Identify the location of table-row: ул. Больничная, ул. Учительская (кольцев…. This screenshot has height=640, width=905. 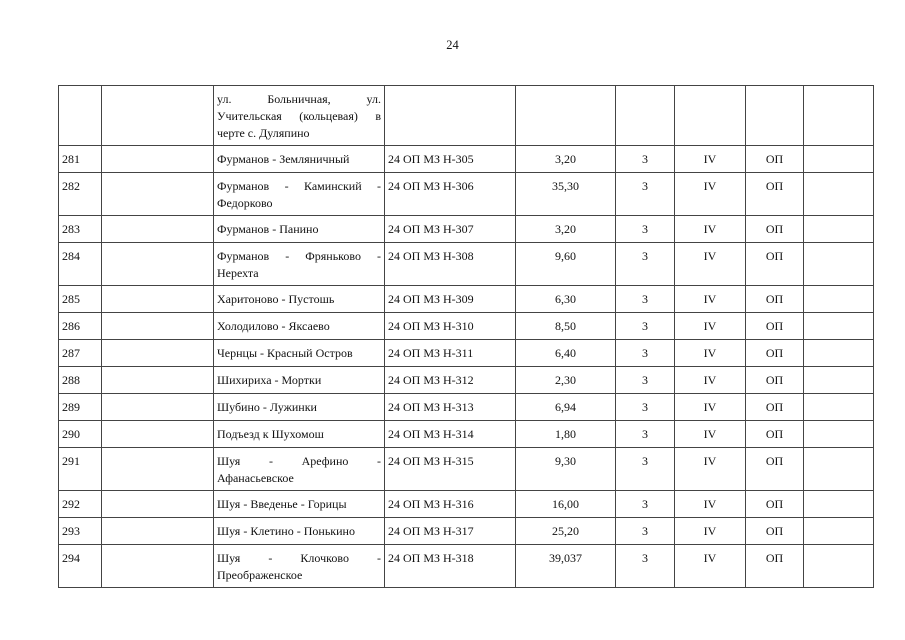
(466, 115).